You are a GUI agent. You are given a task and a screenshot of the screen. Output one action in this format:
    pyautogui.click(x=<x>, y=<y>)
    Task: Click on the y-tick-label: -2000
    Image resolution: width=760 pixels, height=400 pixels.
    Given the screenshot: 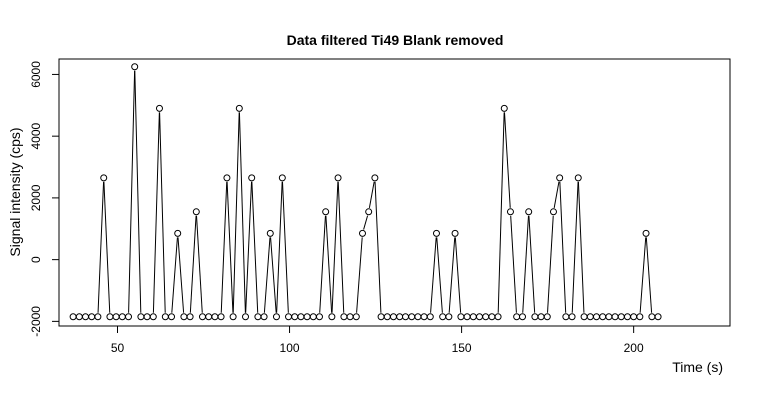 What is the action you would take?
    pyautogui.click(x=36, y=321)
    